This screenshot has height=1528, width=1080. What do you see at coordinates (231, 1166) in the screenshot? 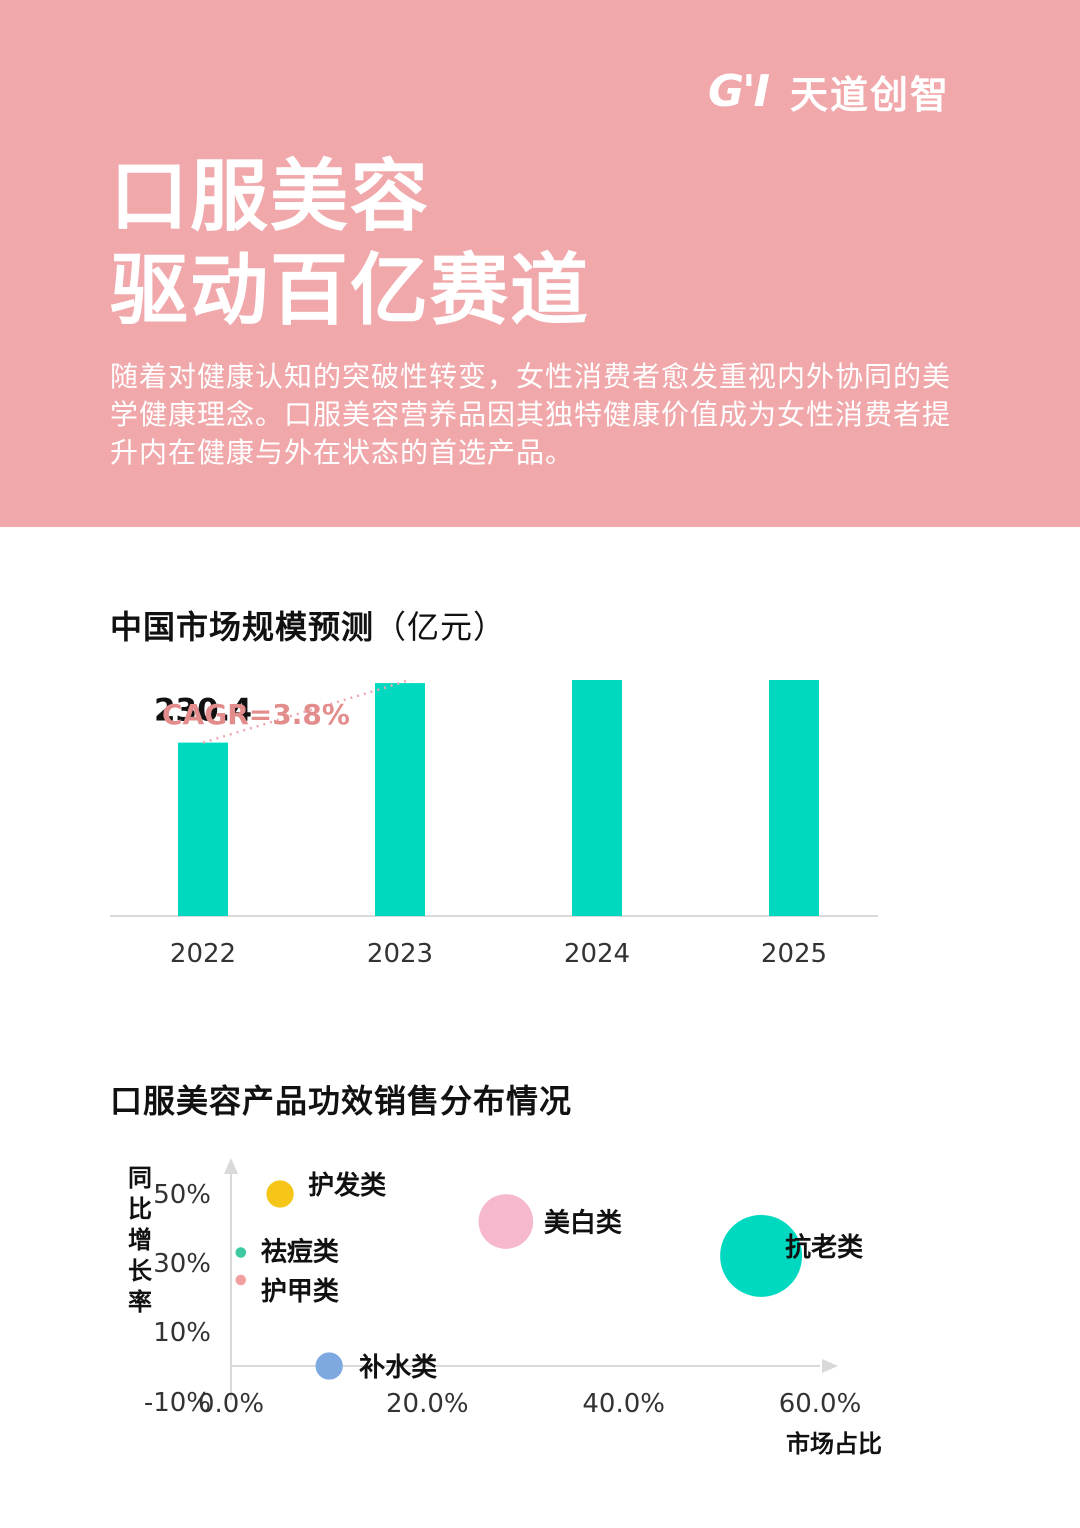
I see `y-axis-arrow` at bounding box center [231, 1166].